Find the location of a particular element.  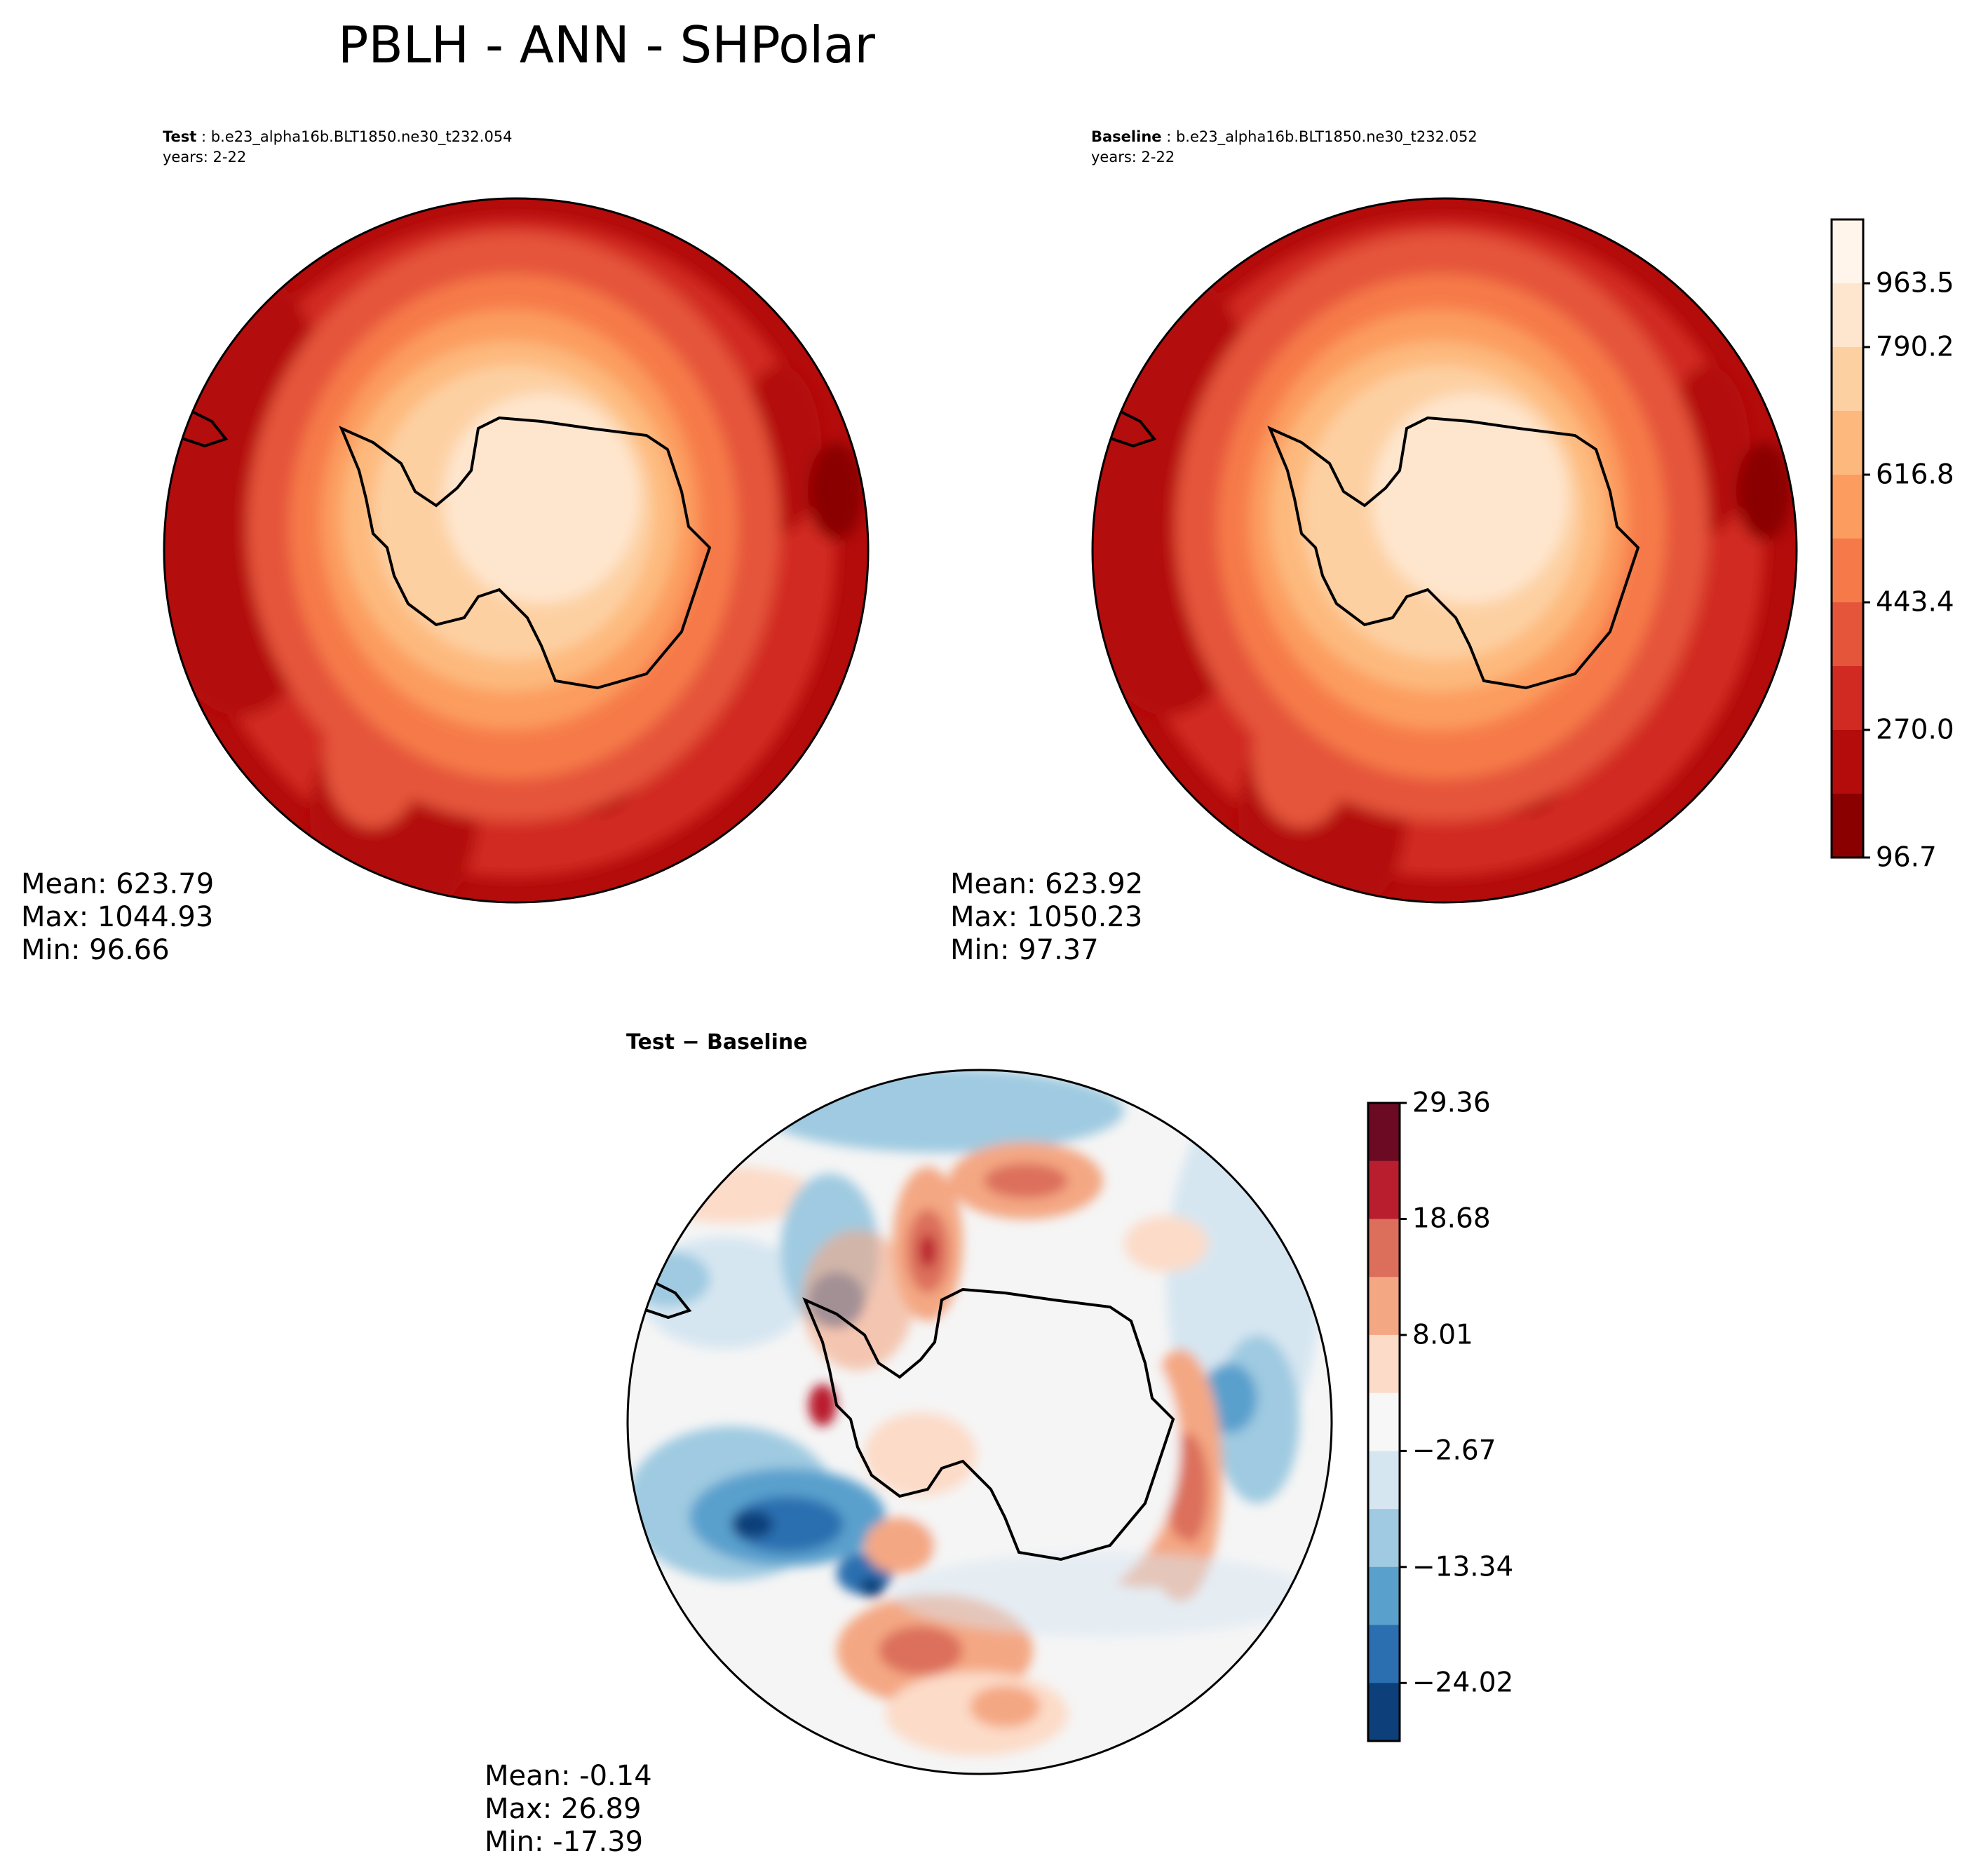

test-label: Test is located at coordinates (180, 136).